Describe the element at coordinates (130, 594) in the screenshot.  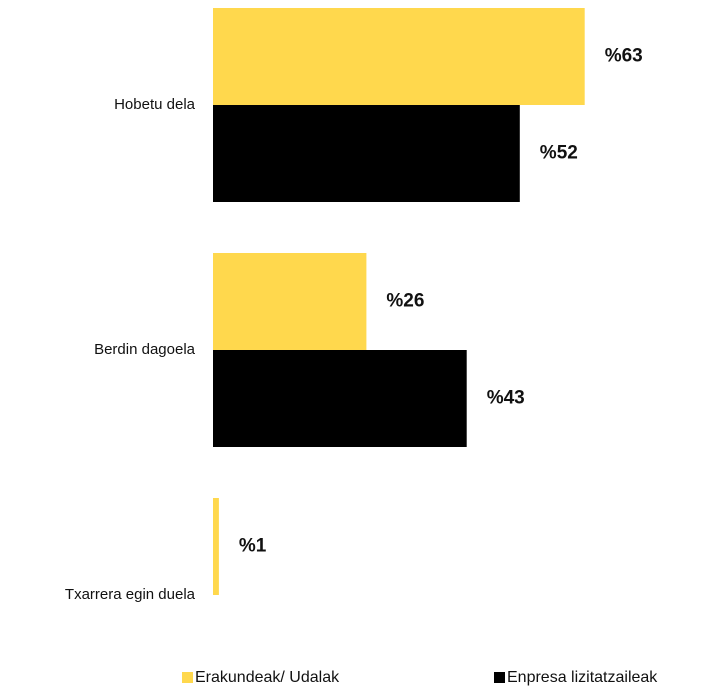
I see `category-label: Txarrera egin duela` at that location.